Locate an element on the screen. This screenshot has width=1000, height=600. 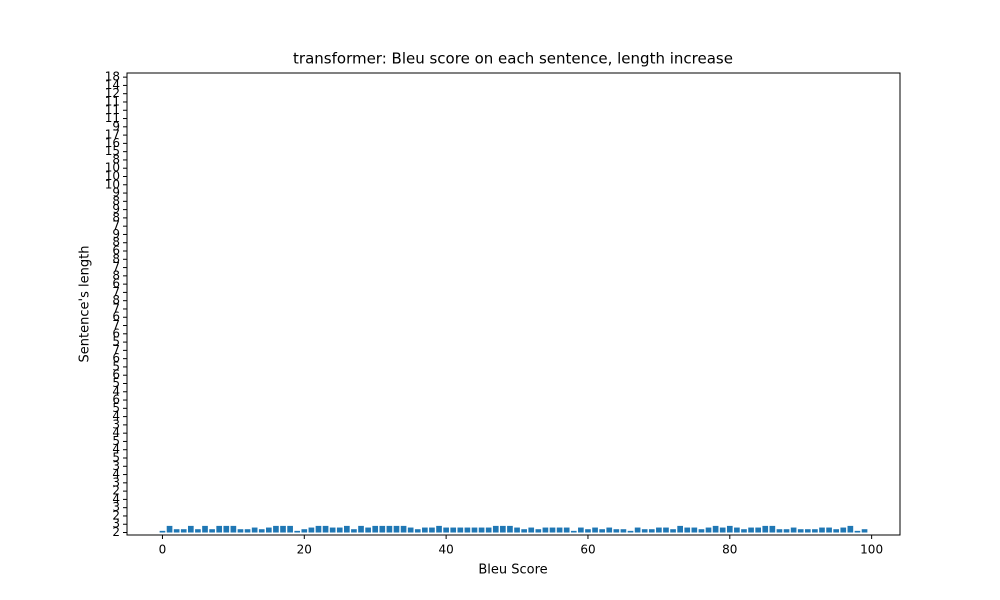
x-tick-label: 80 is located at coordinates (729, 550).